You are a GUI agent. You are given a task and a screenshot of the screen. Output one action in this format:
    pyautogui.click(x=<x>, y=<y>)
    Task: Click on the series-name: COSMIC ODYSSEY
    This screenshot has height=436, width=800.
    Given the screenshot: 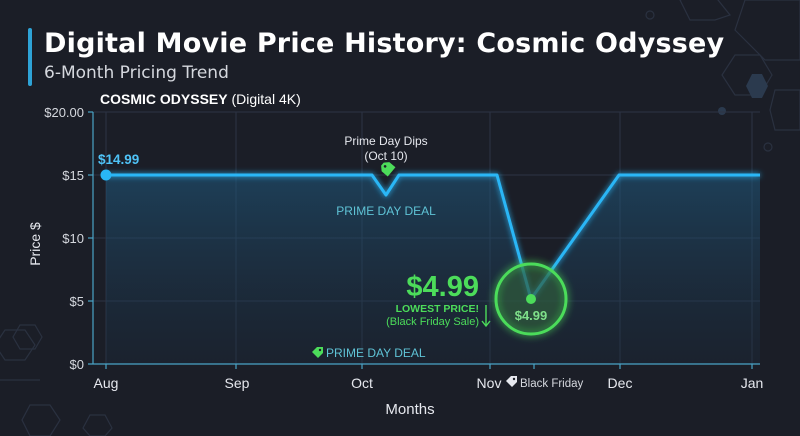 What is the action you would take?
    pyautogui.click(x=164, y=99)
    